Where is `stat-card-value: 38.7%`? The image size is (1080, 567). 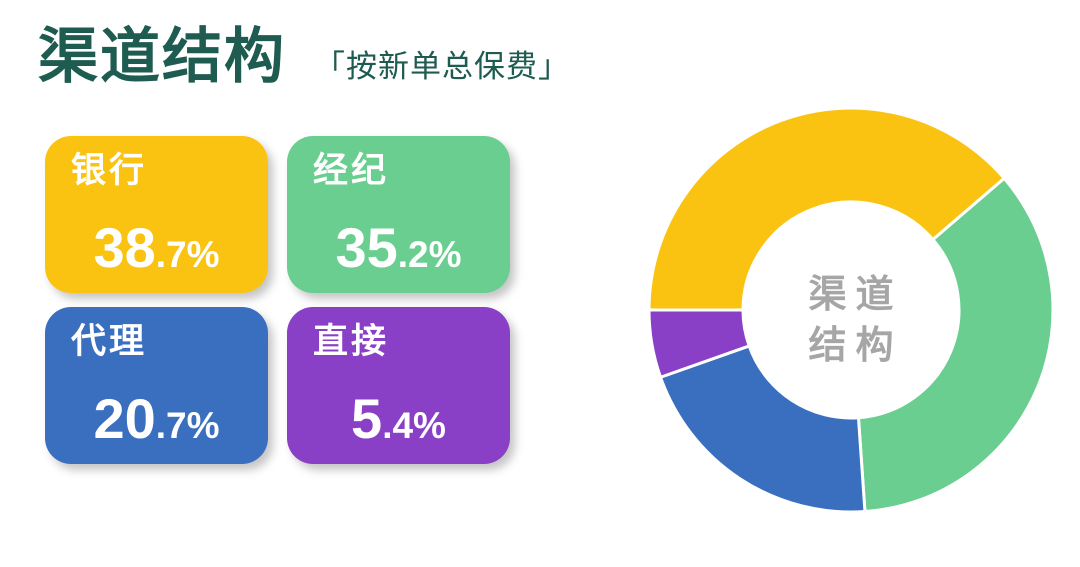 stat-card-value: 38.7% is located at coordinates (156, 247).